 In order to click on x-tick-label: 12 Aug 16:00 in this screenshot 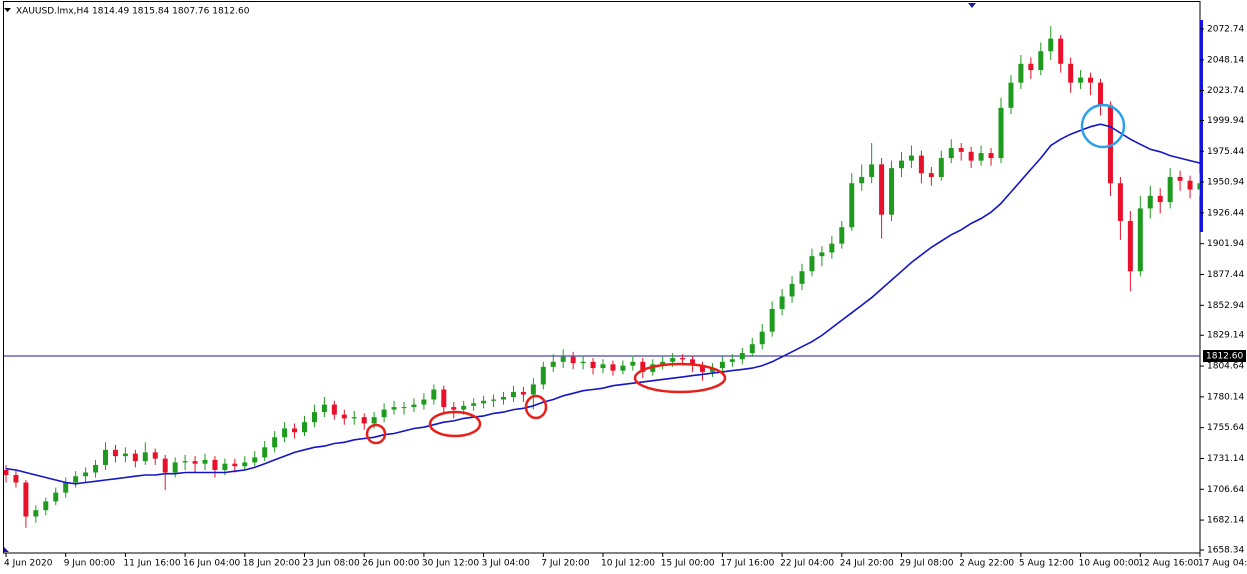, I will do `click(1168, 564)`.